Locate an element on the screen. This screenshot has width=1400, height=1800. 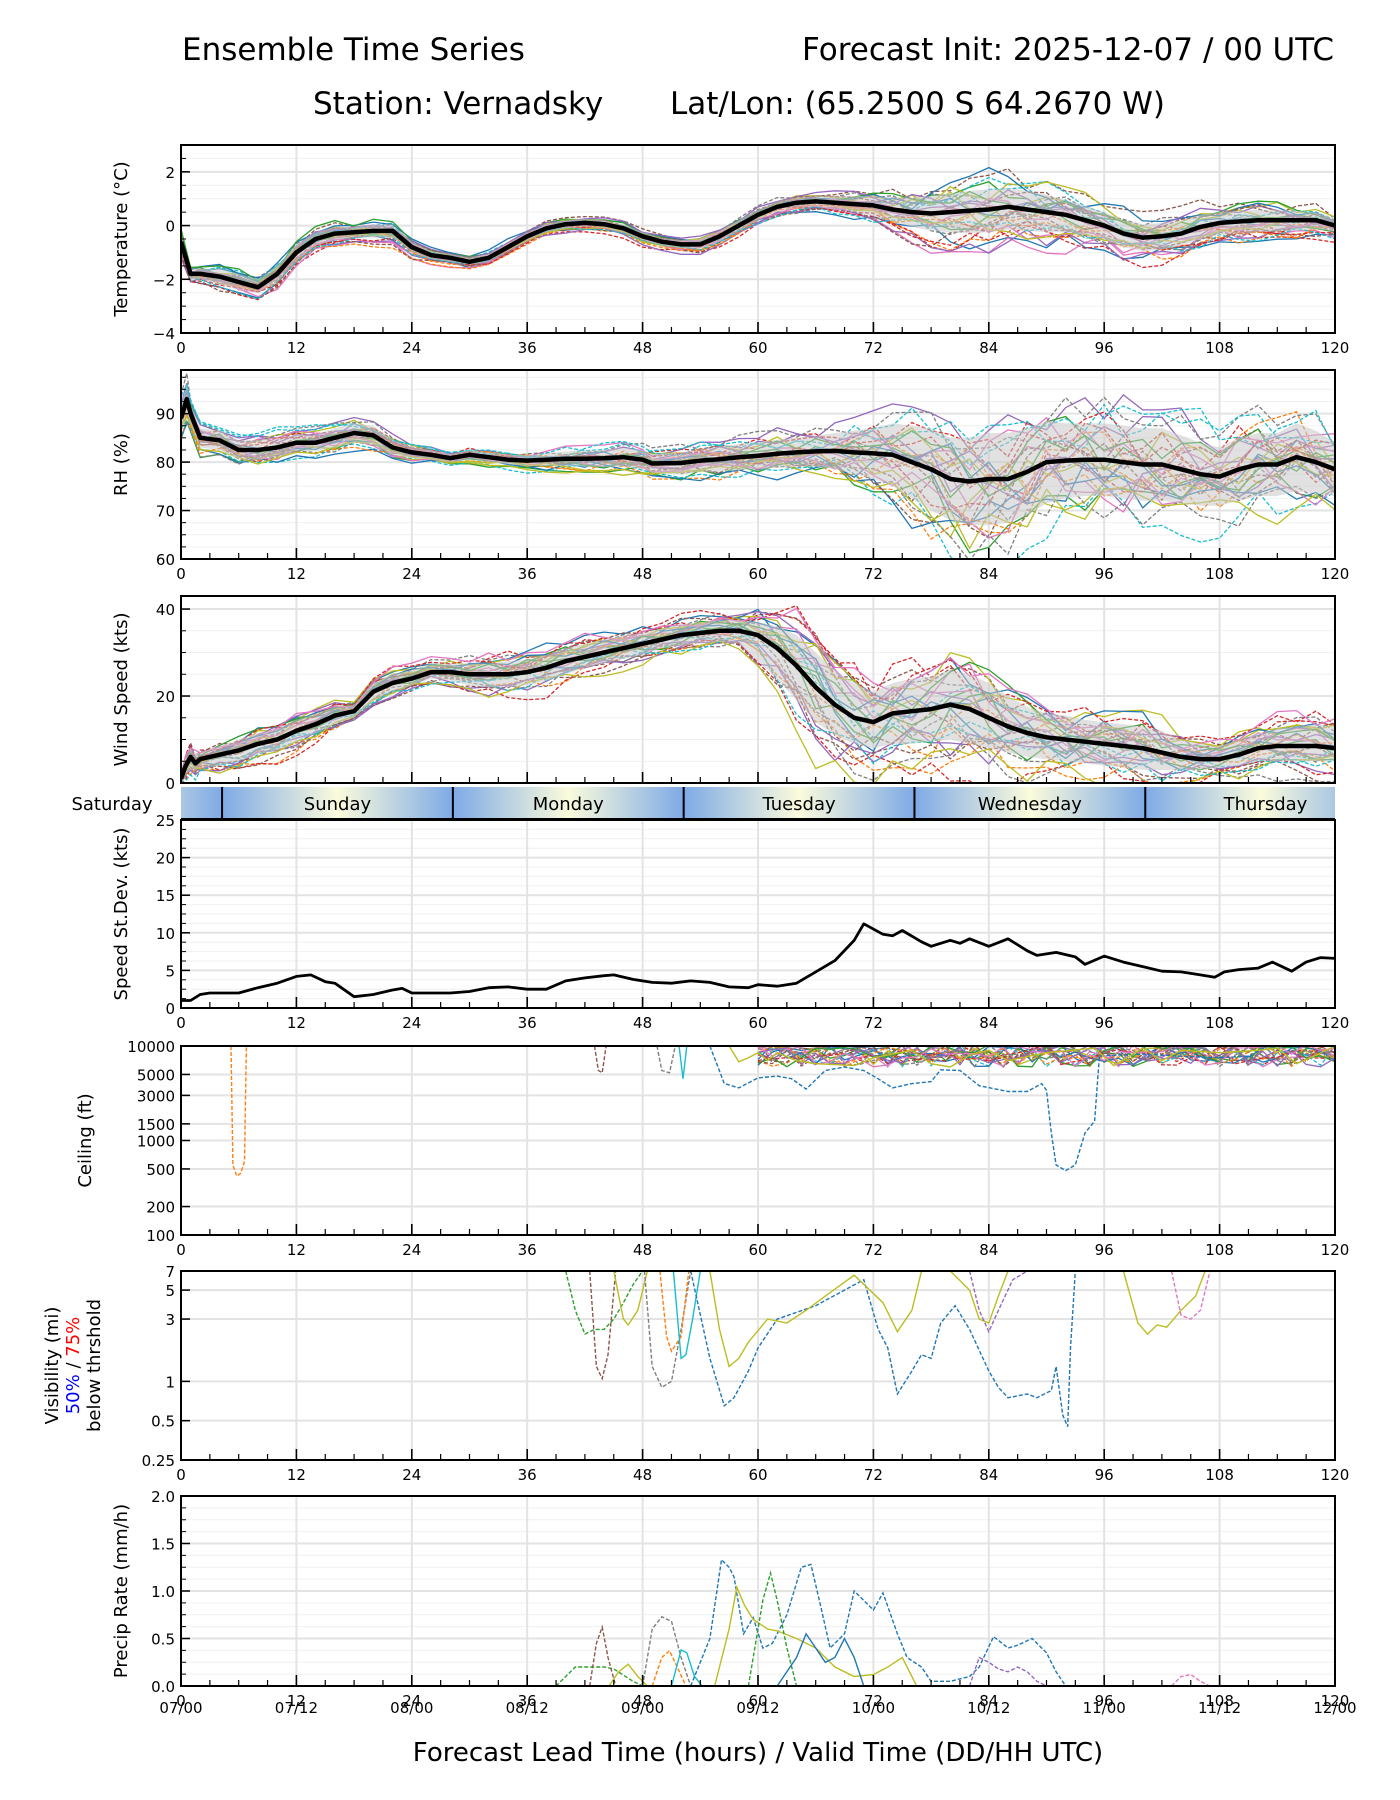
y-tick-label: 1000 is located at coordinates (156, 1142).